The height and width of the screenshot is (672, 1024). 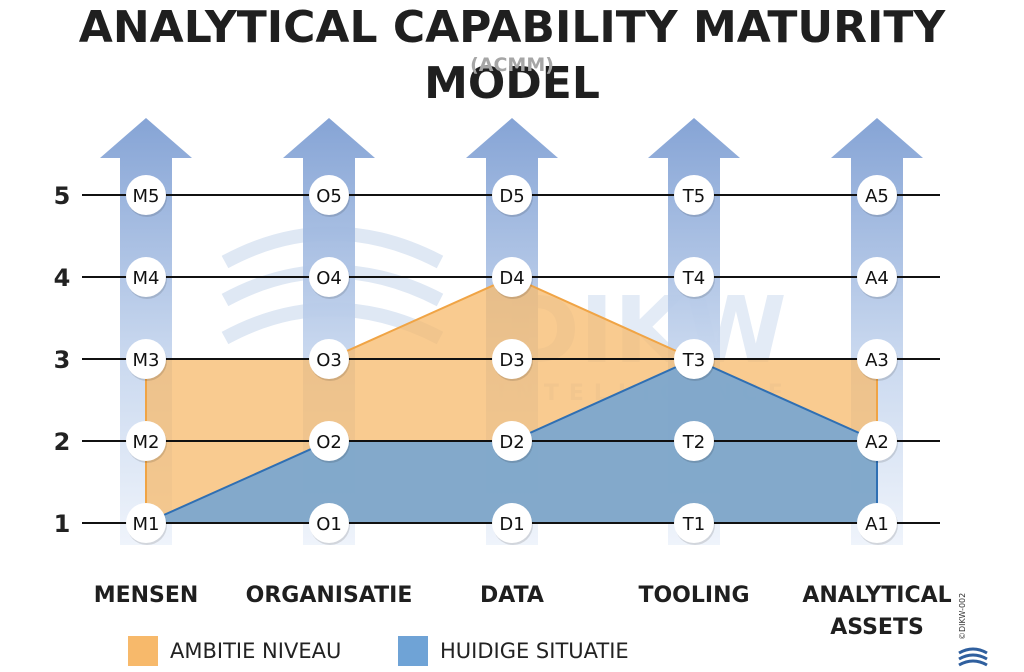 I want to click on level-node-label: T3, so click(x=693, y=360).